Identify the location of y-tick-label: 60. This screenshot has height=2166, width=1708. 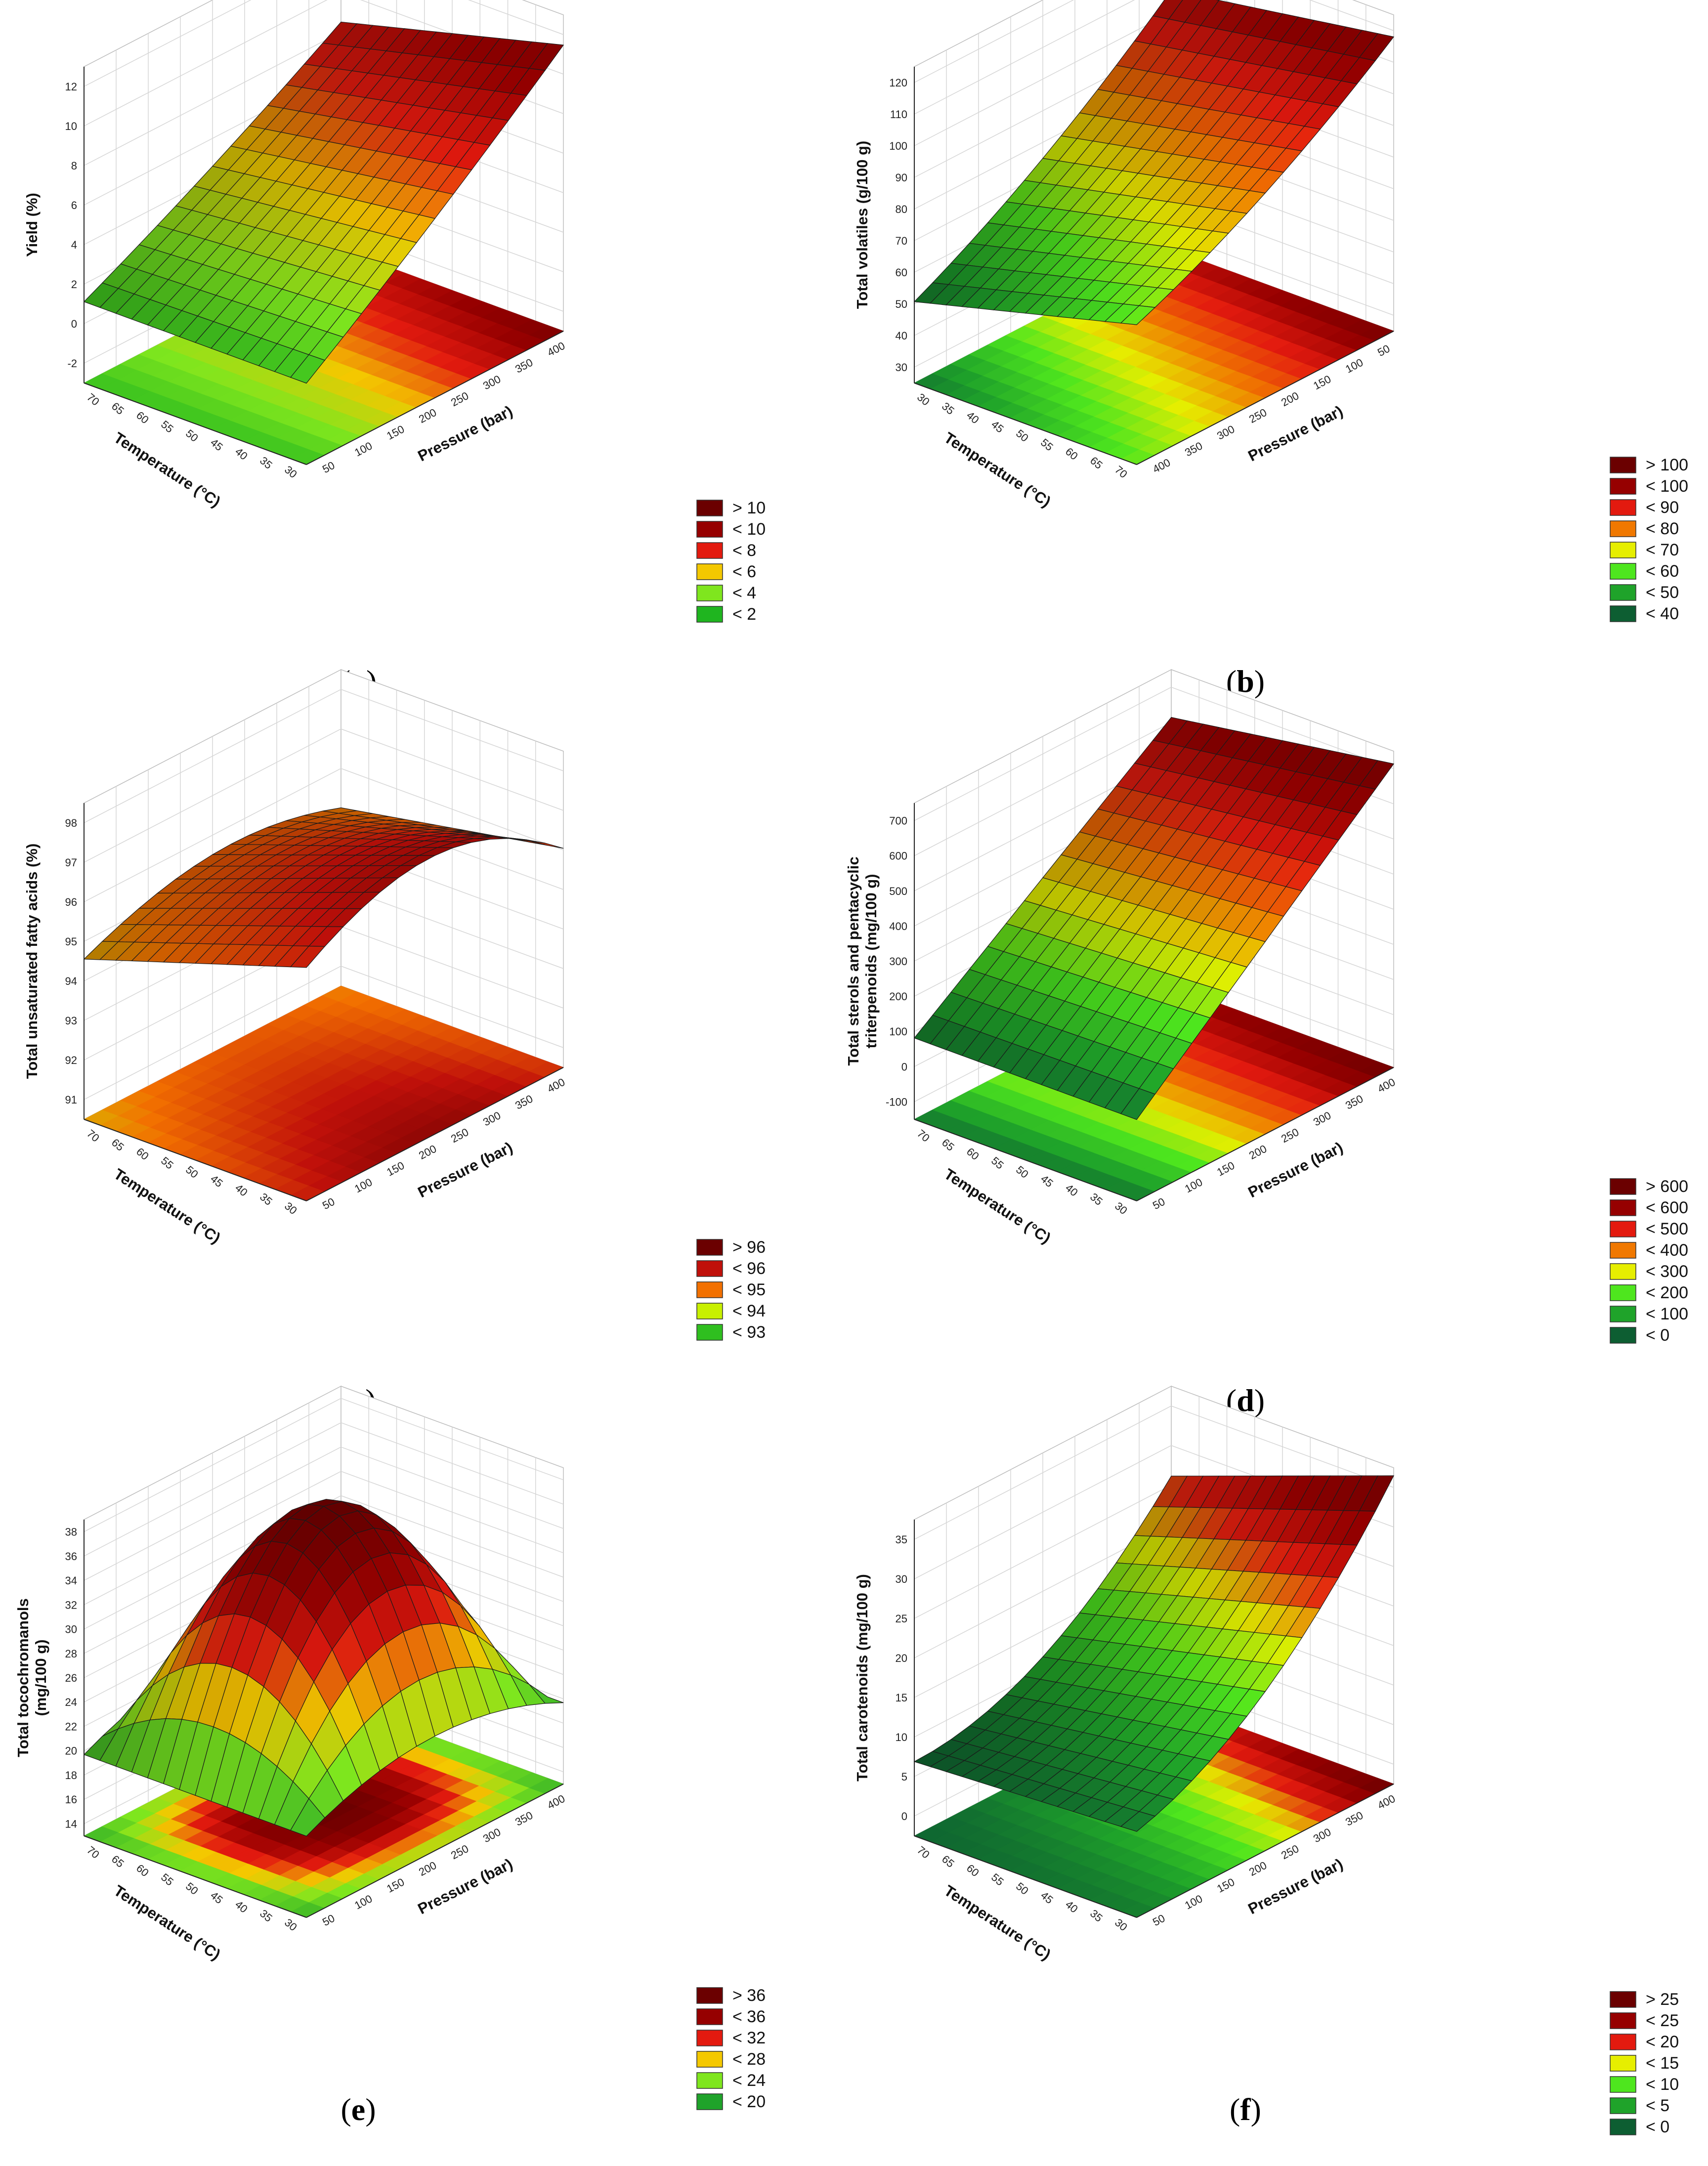
(973, 1871).